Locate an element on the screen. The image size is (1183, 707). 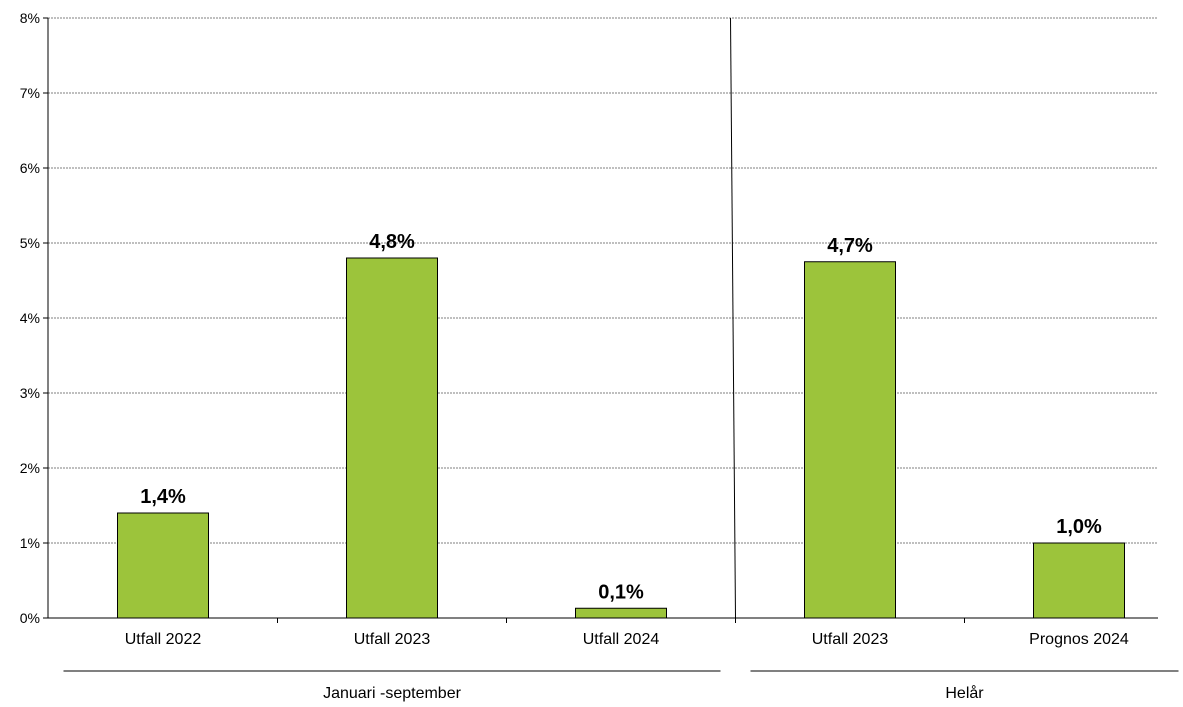
data-label: 4,7% is located at coordinates (850, 246).